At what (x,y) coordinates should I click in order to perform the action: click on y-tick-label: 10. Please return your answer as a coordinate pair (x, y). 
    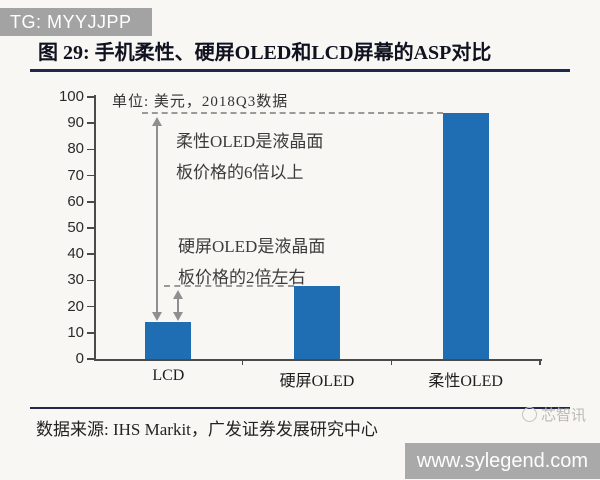
    Looking at the image, I should click on (75, 332).